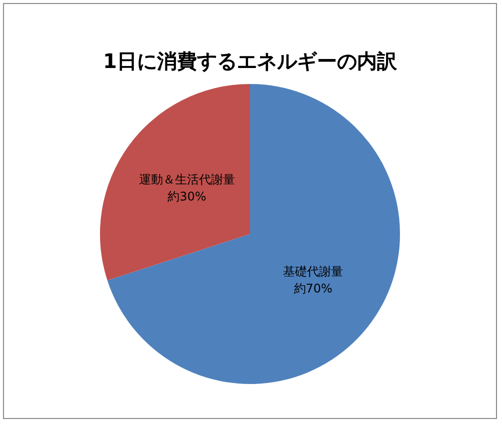 This screenshot has width=502, height=424. What do you see at coordinates (313, 271) in the screenshot?
I see `slice-label: 基礎代謝量` at bounding box center [313, 271].